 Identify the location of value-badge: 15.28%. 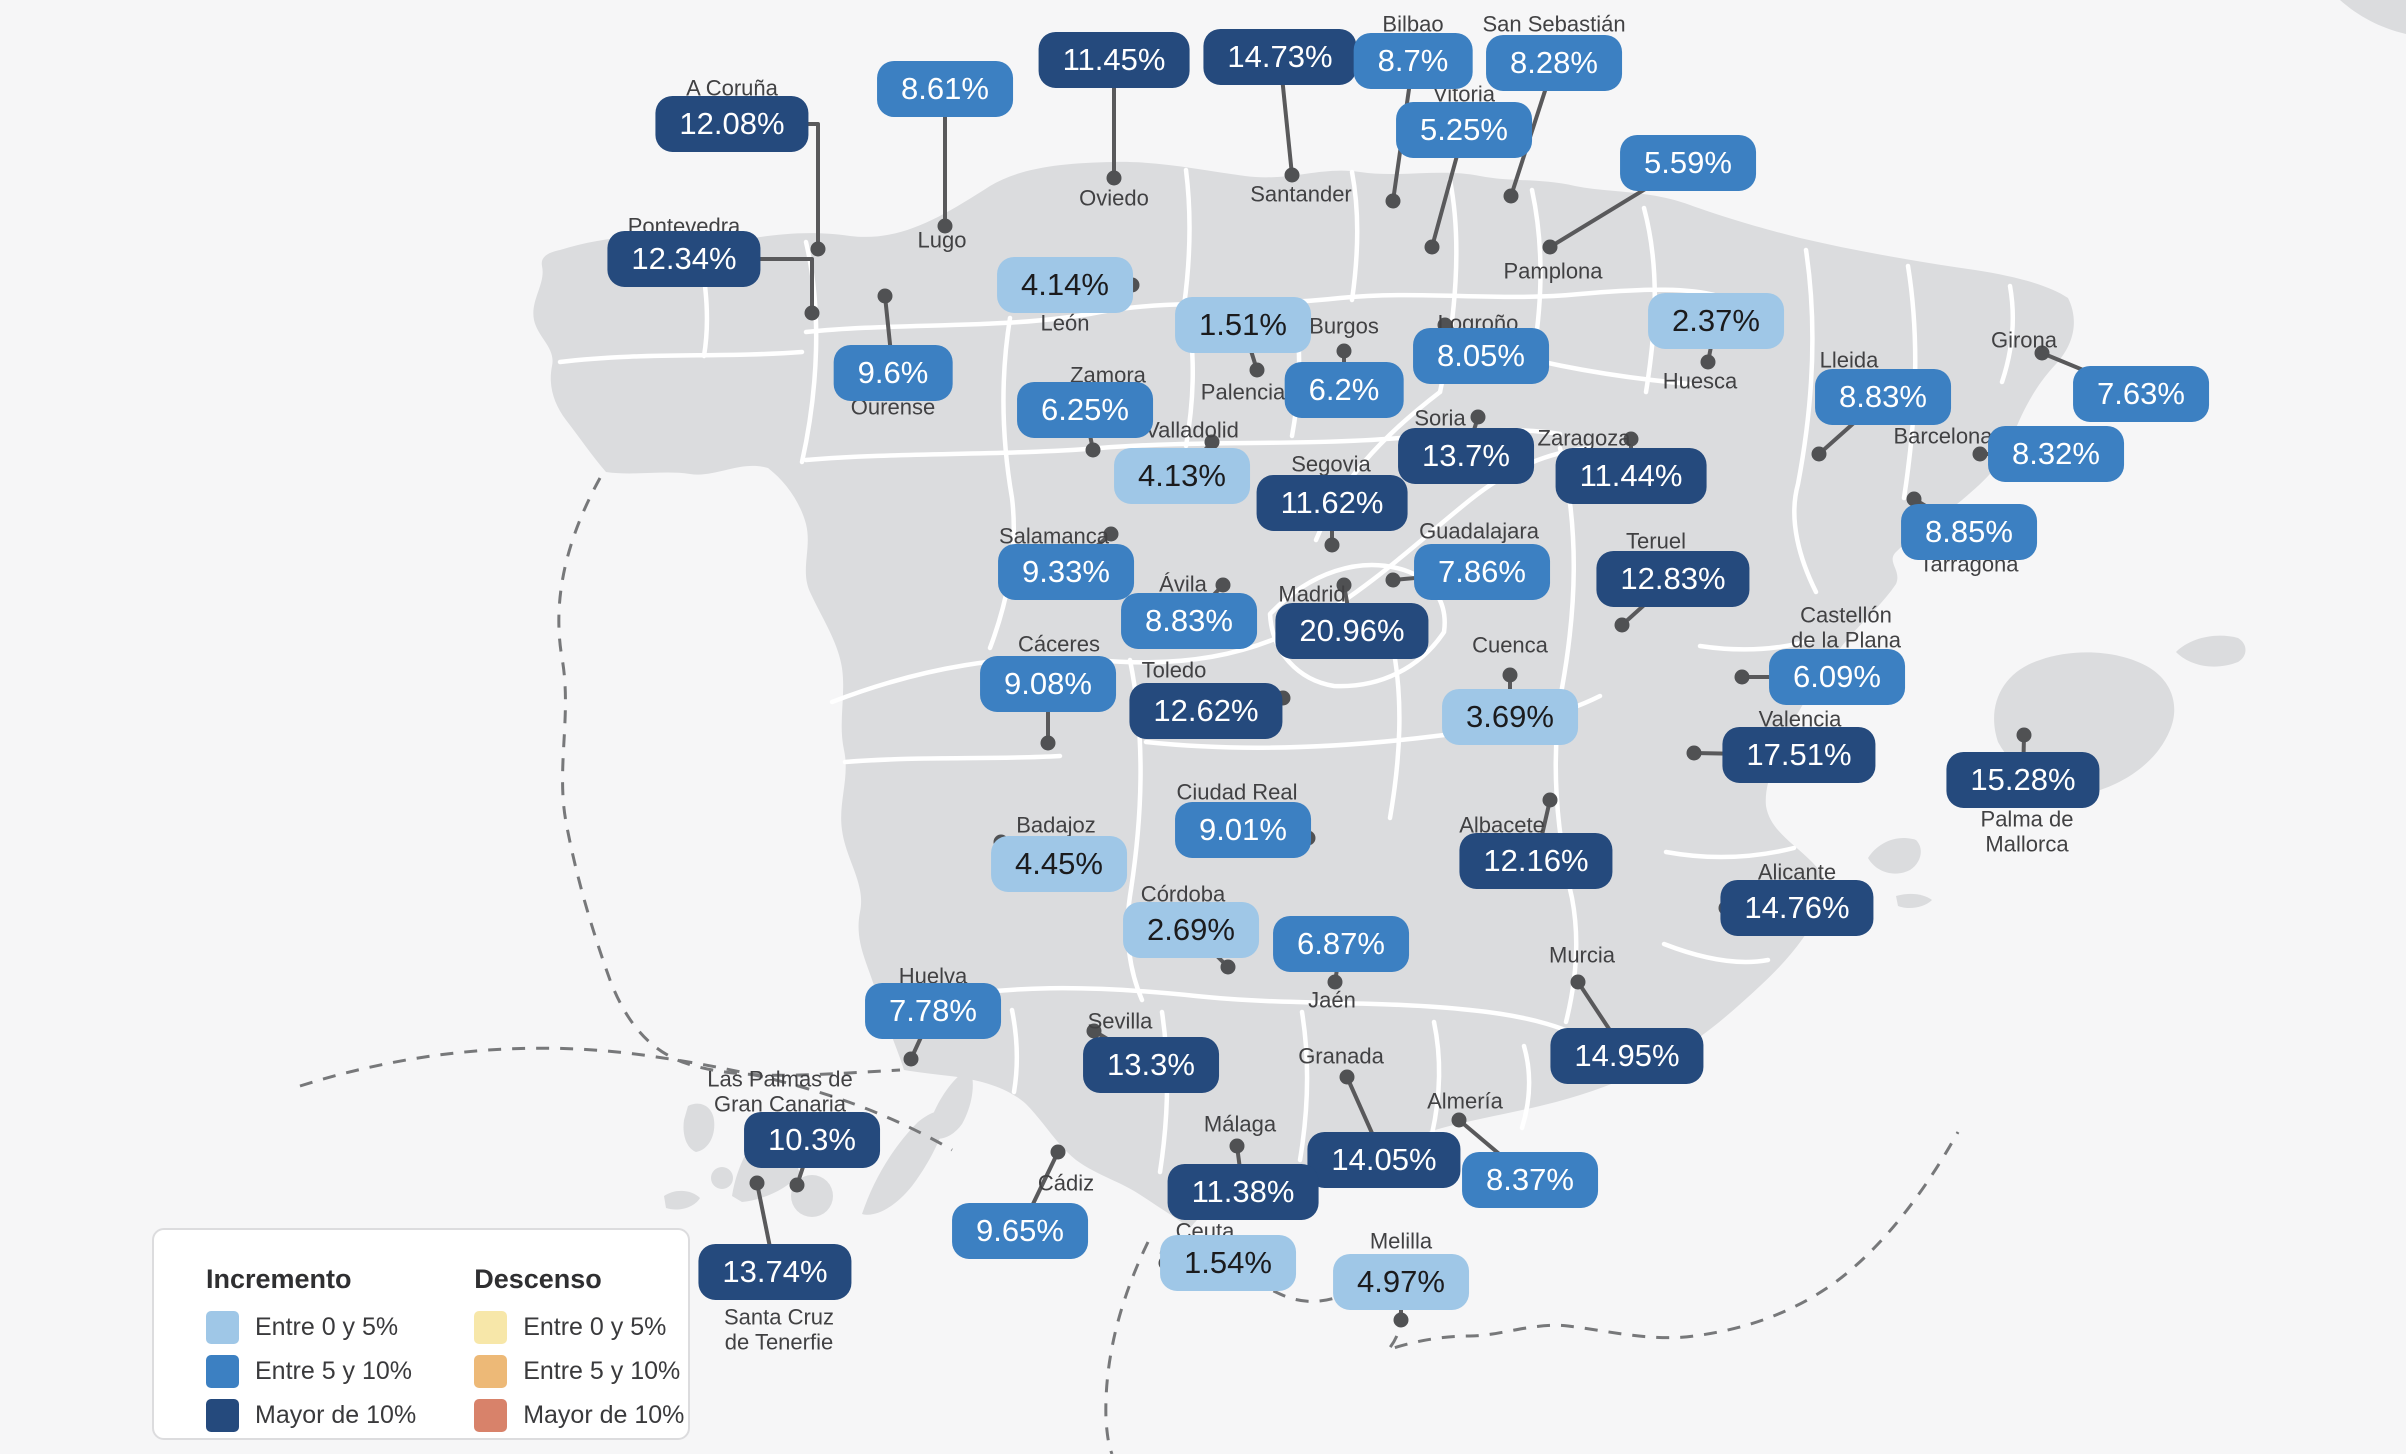
(2023, 780).